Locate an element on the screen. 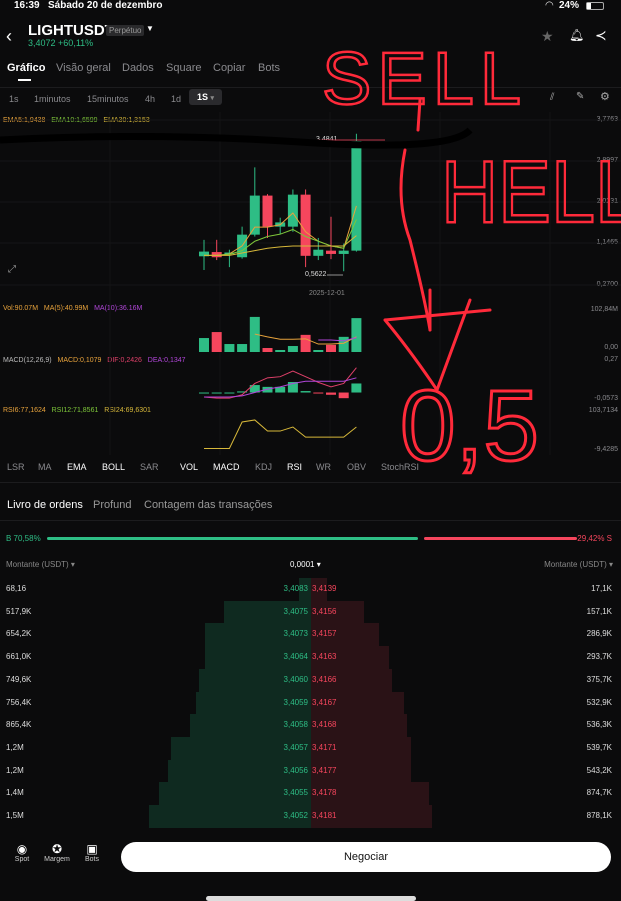  tab-copiar: Copiar is located at coordinates (229, 68).